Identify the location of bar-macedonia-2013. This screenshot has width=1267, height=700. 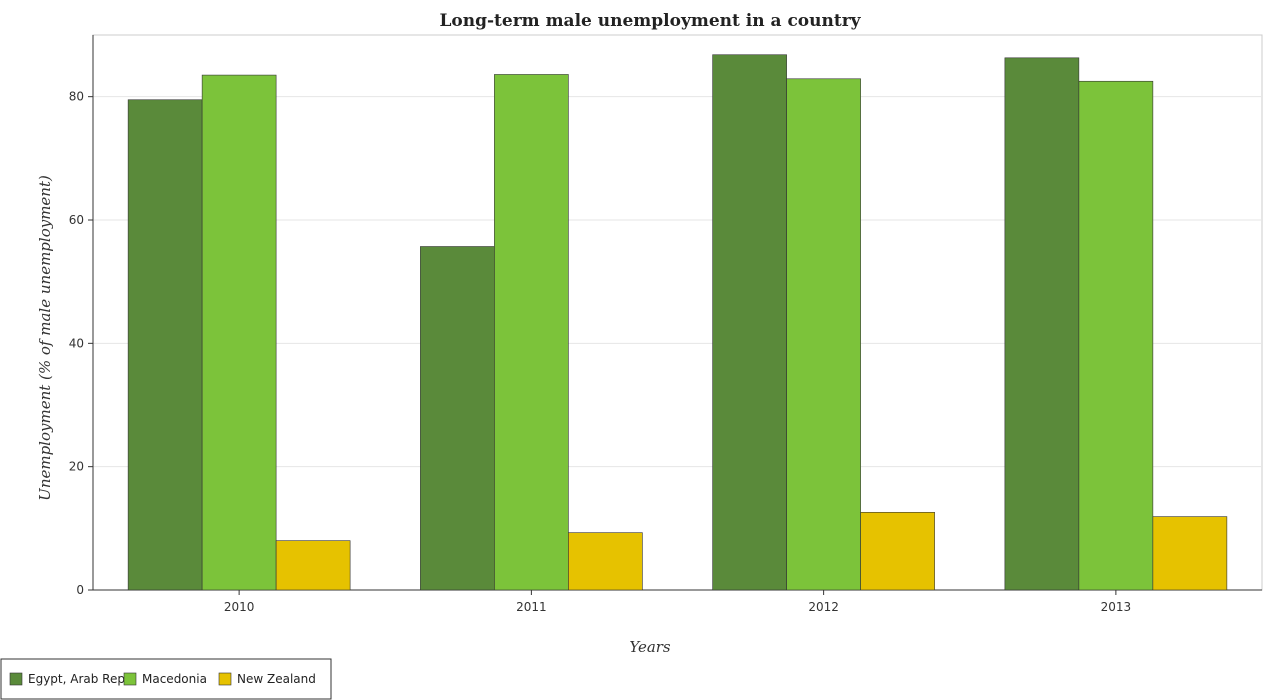
(1116, 335).